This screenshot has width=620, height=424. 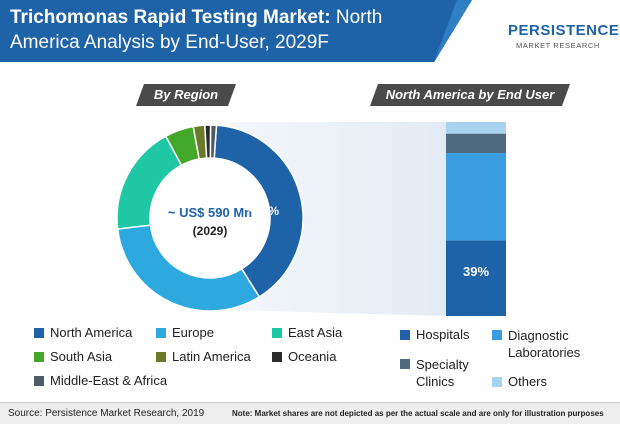 I want to click on legend-item-middle-east-africa: Middle-East & Africa, so click(x=100, y=380).